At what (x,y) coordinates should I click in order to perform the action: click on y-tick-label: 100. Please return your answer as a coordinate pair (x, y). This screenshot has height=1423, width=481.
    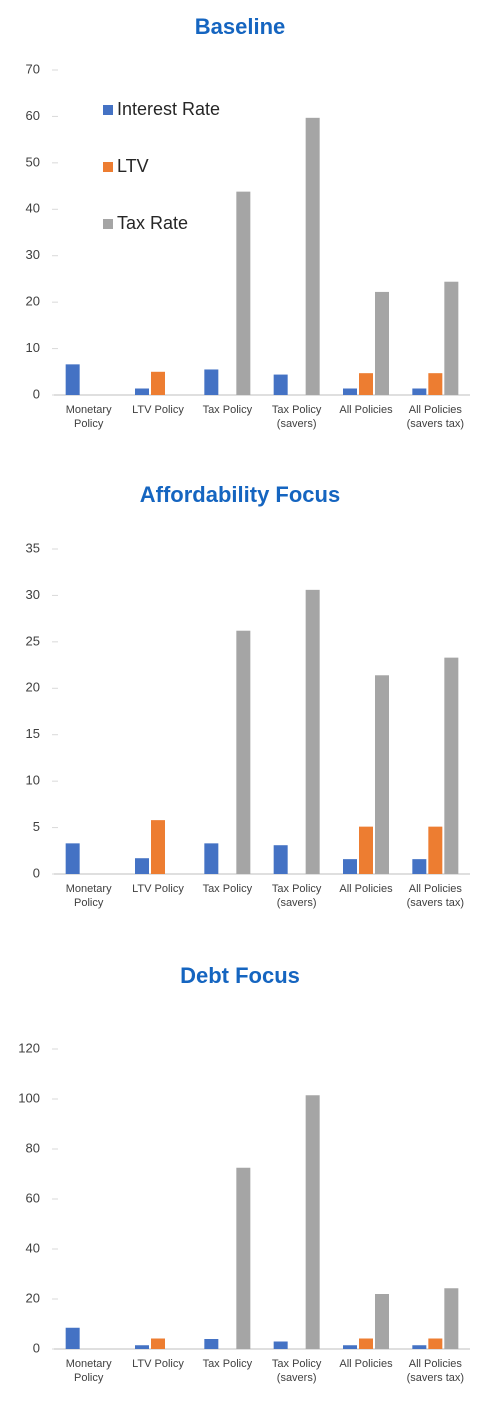
    Looking at the image, I should click on (29, 1097).